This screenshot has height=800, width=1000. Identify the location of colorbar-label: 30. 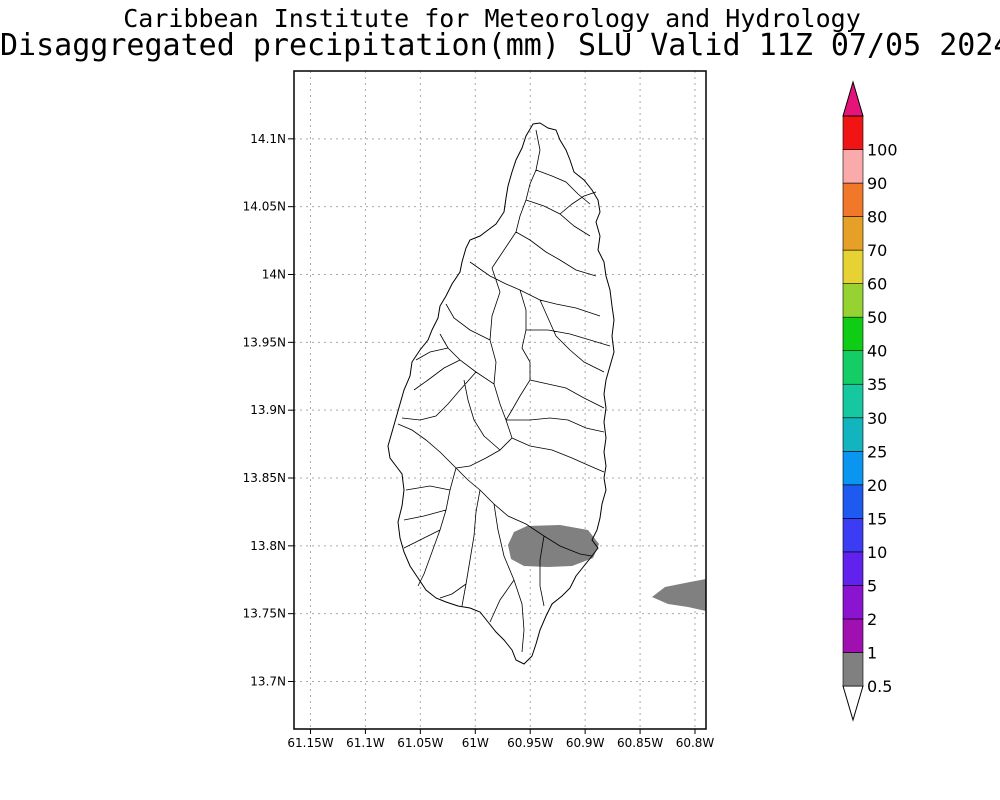
(877, 418).